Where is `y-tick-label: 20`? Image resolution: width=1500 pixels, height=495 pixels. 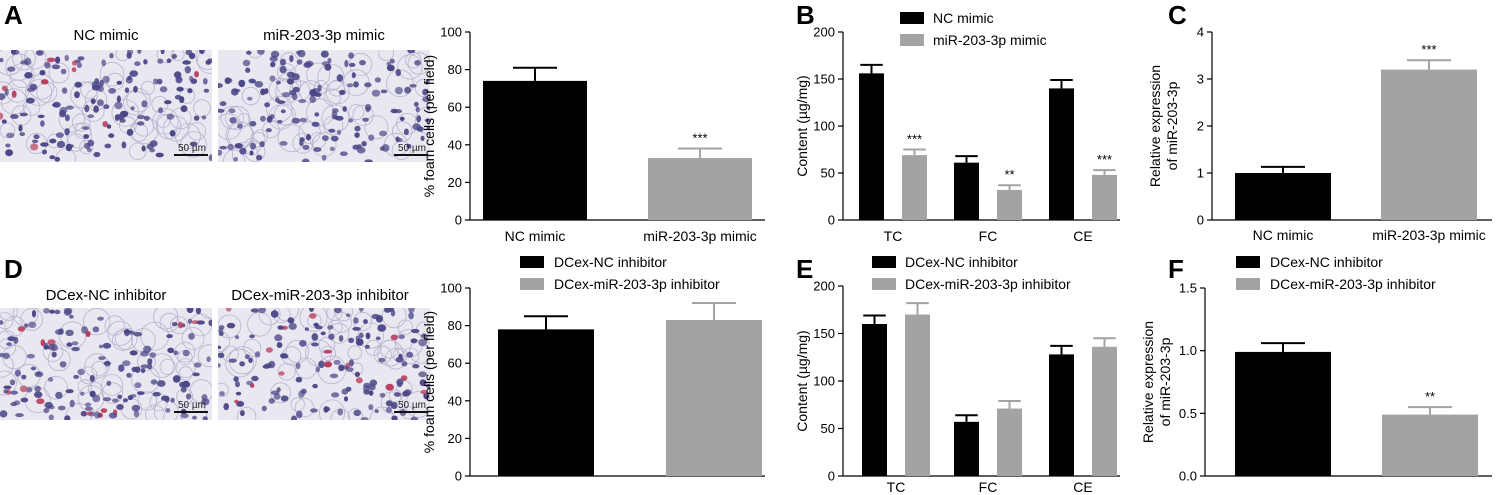
y-tick-label: 20 is located at coordinates (455, 438).